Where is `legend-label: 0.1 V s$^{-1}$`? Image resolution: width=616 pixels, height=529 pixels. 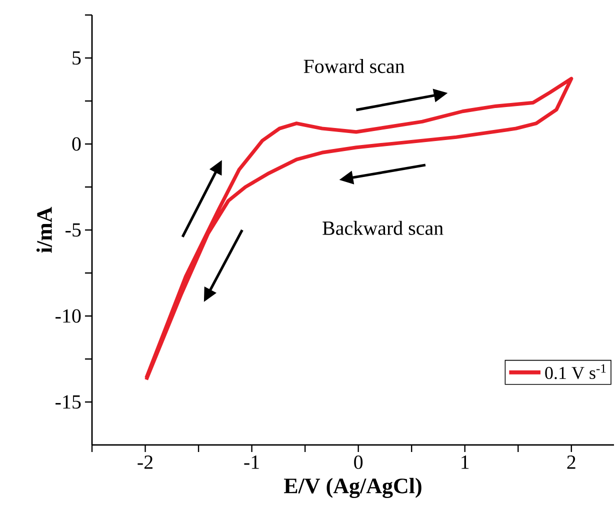 legend-label: 0.1 V s$^{-1}$ is located at coordinates (575, 372).